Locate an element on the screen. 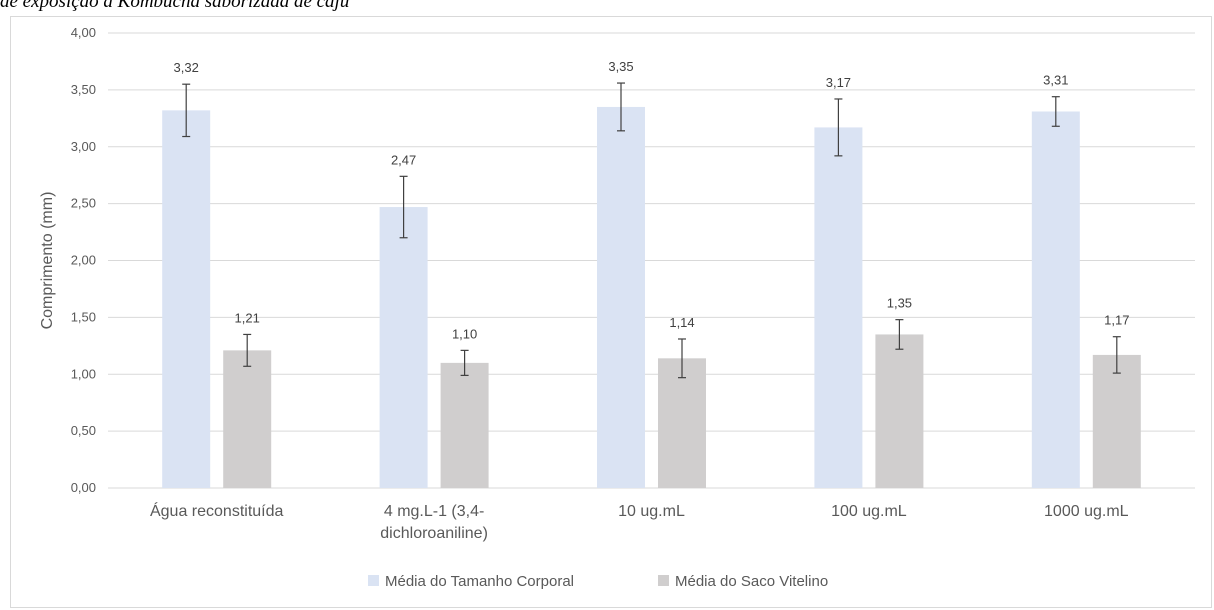  y-tick-label: 3,50 is located at coordinates (83, 89).